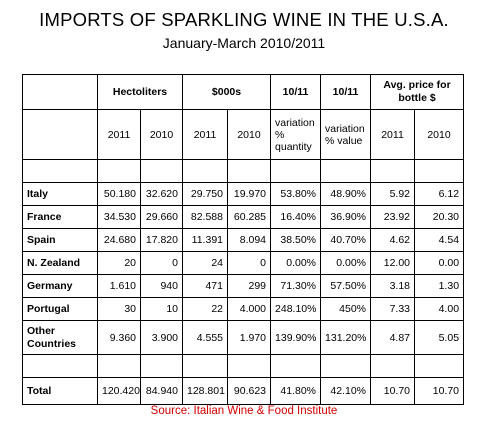 The width and height of the screenshot is (488, 432). Describe the element at coordinates (119, 194) in the screenshot. I see `value-cell-hl2011: 50.180` at that location.